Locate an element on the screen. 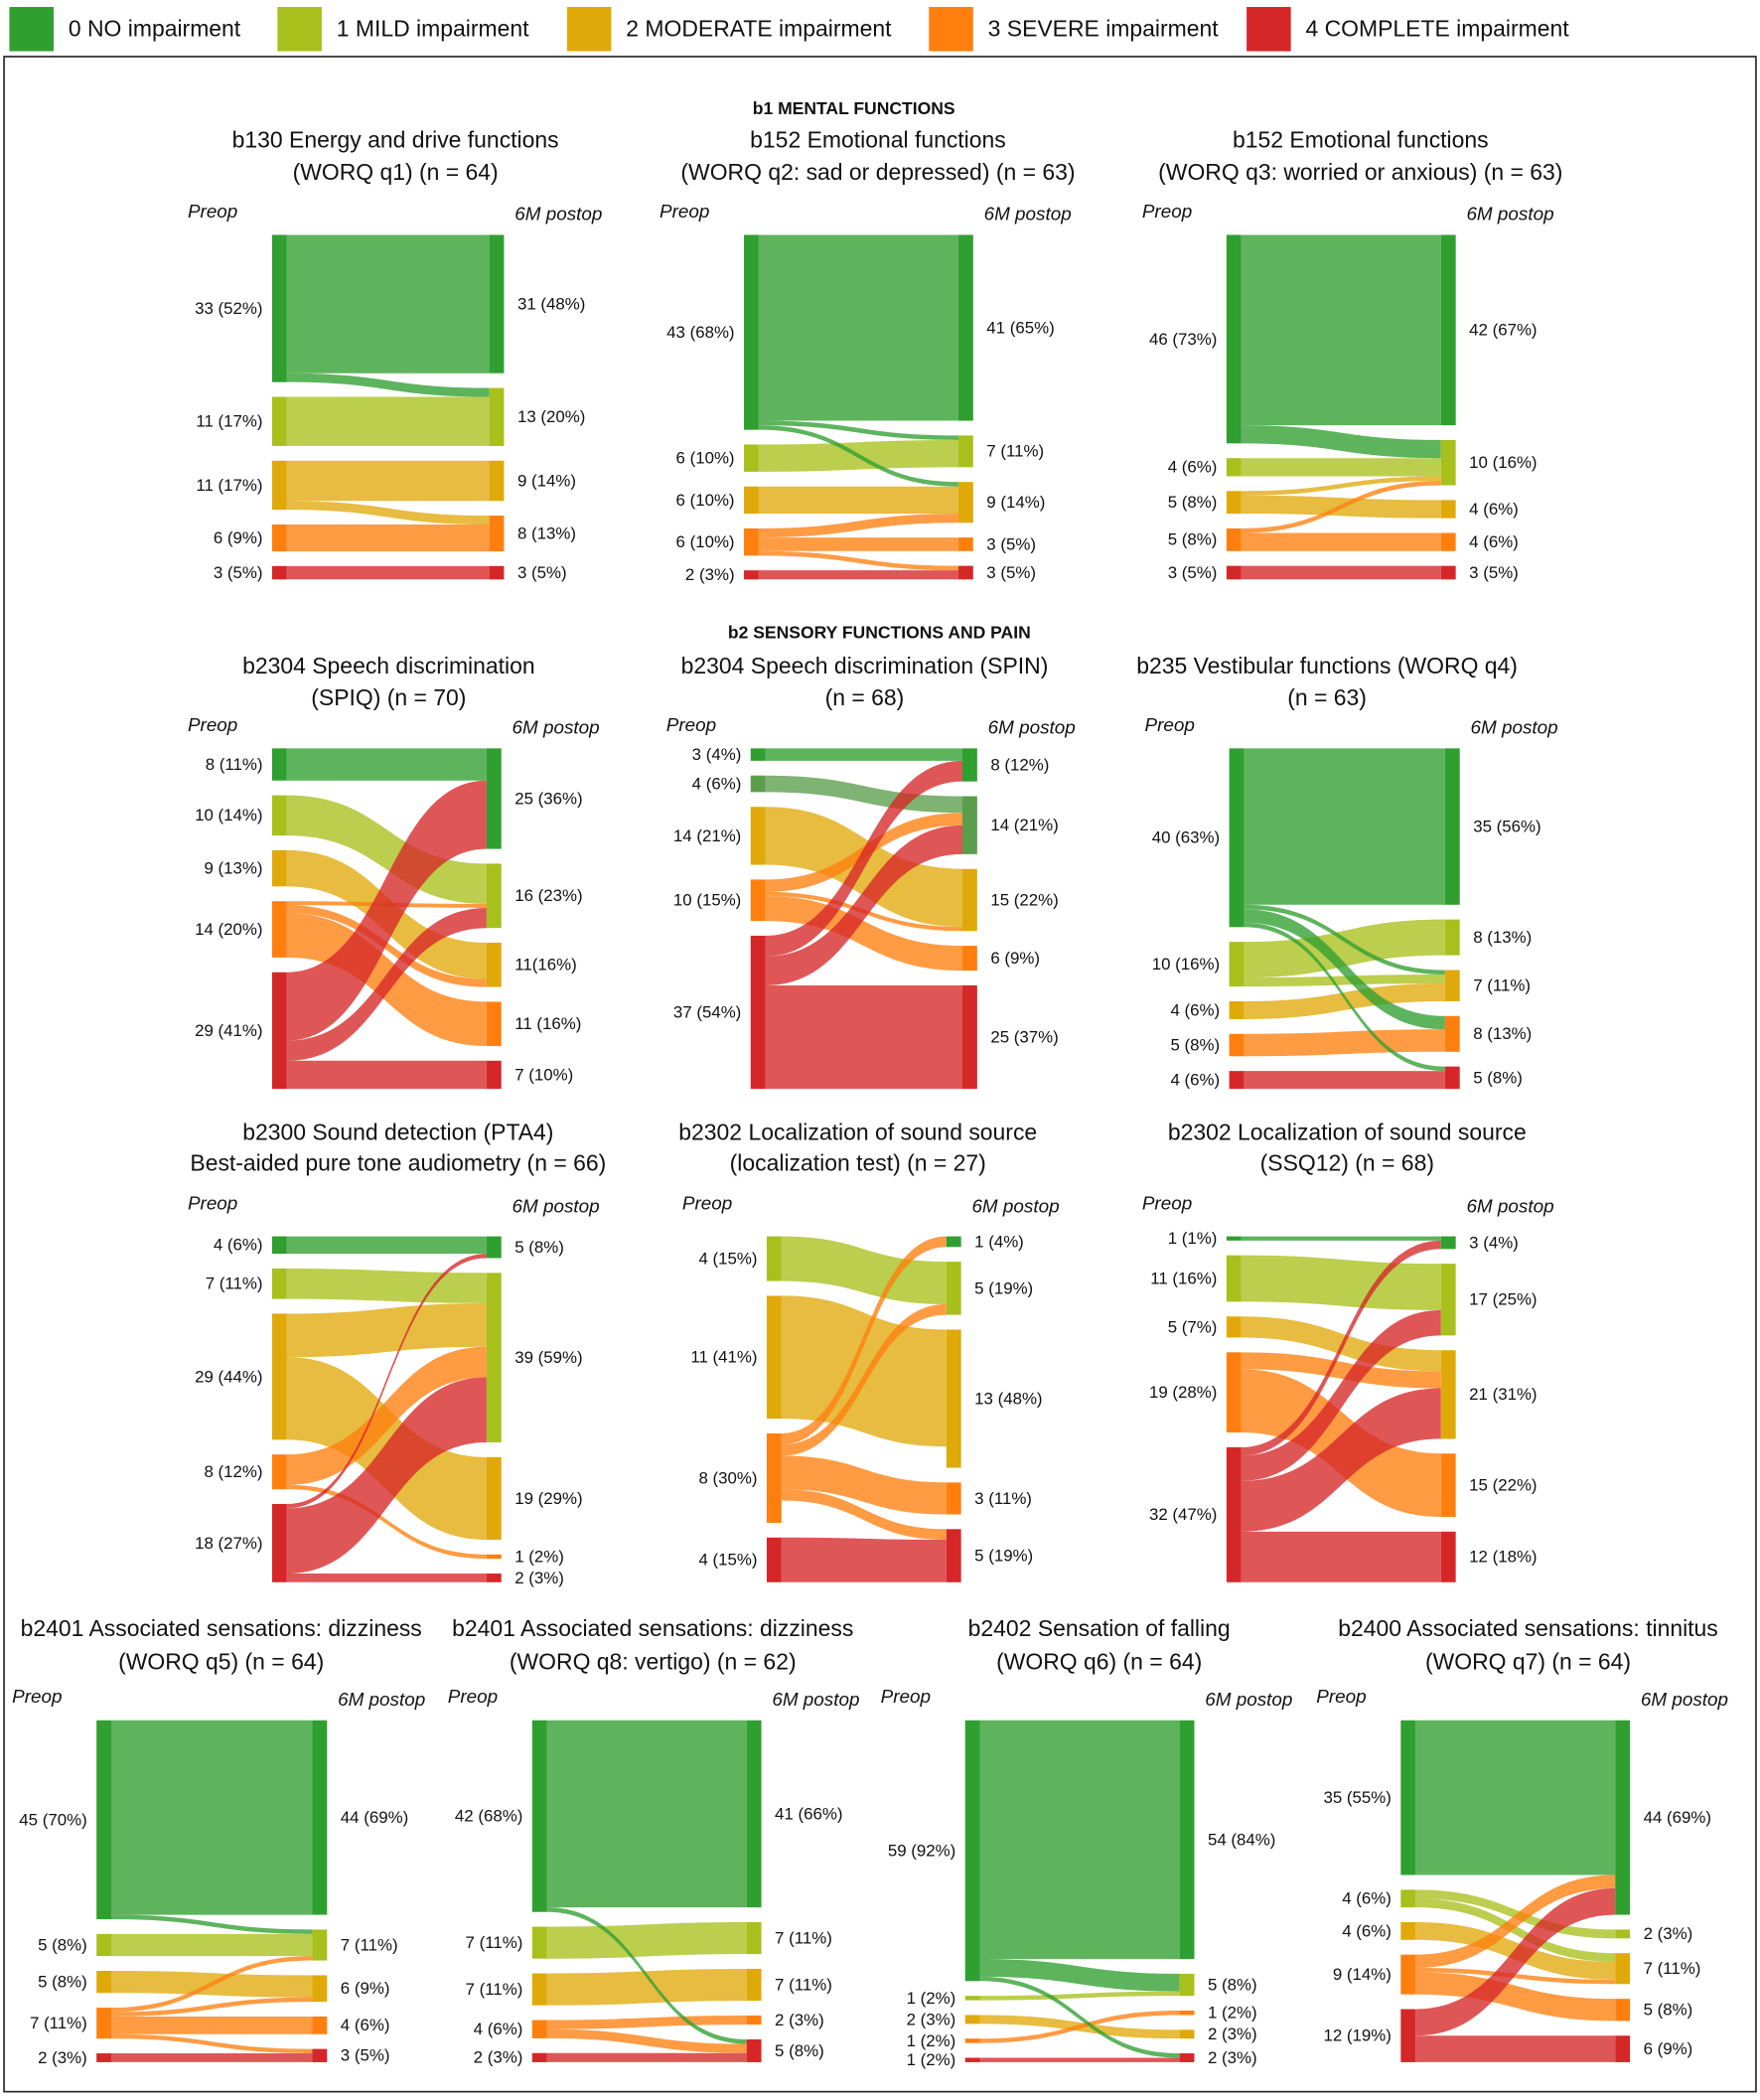  preop-node-label: 37 (54%) is located at coordinates (707, 1011).